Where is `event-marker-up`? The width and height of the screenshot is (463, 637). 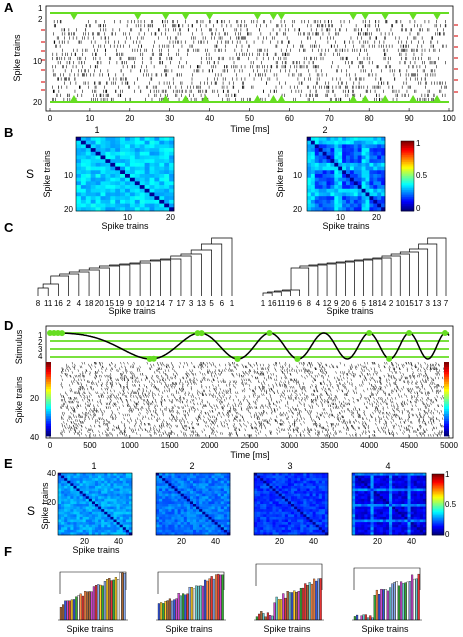
event-marker-up is located at coordinates (186, 98).